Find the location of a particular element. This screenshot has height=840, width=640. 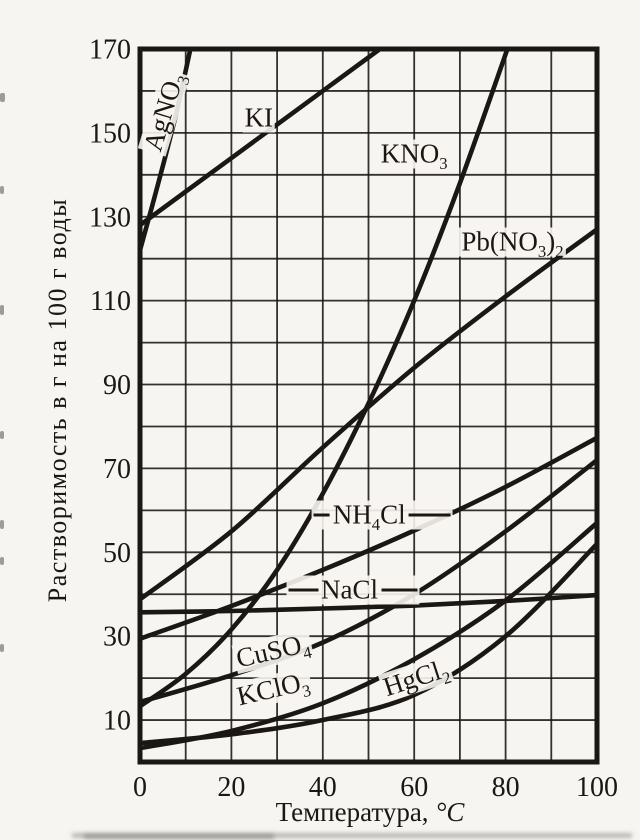

x-tick-label: 40 is located at coordinates (323, 787).